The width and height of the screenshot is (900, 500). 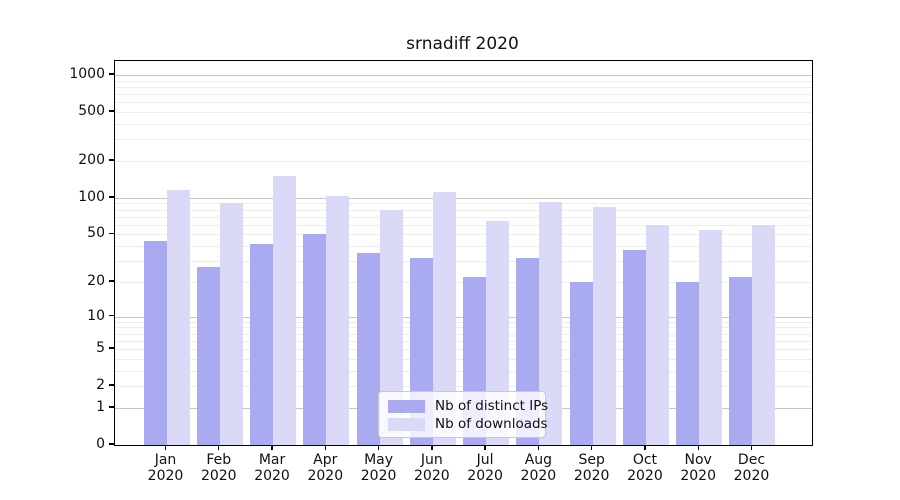 I want to click on bar-downloads-dec, so click(x=764, y=334).